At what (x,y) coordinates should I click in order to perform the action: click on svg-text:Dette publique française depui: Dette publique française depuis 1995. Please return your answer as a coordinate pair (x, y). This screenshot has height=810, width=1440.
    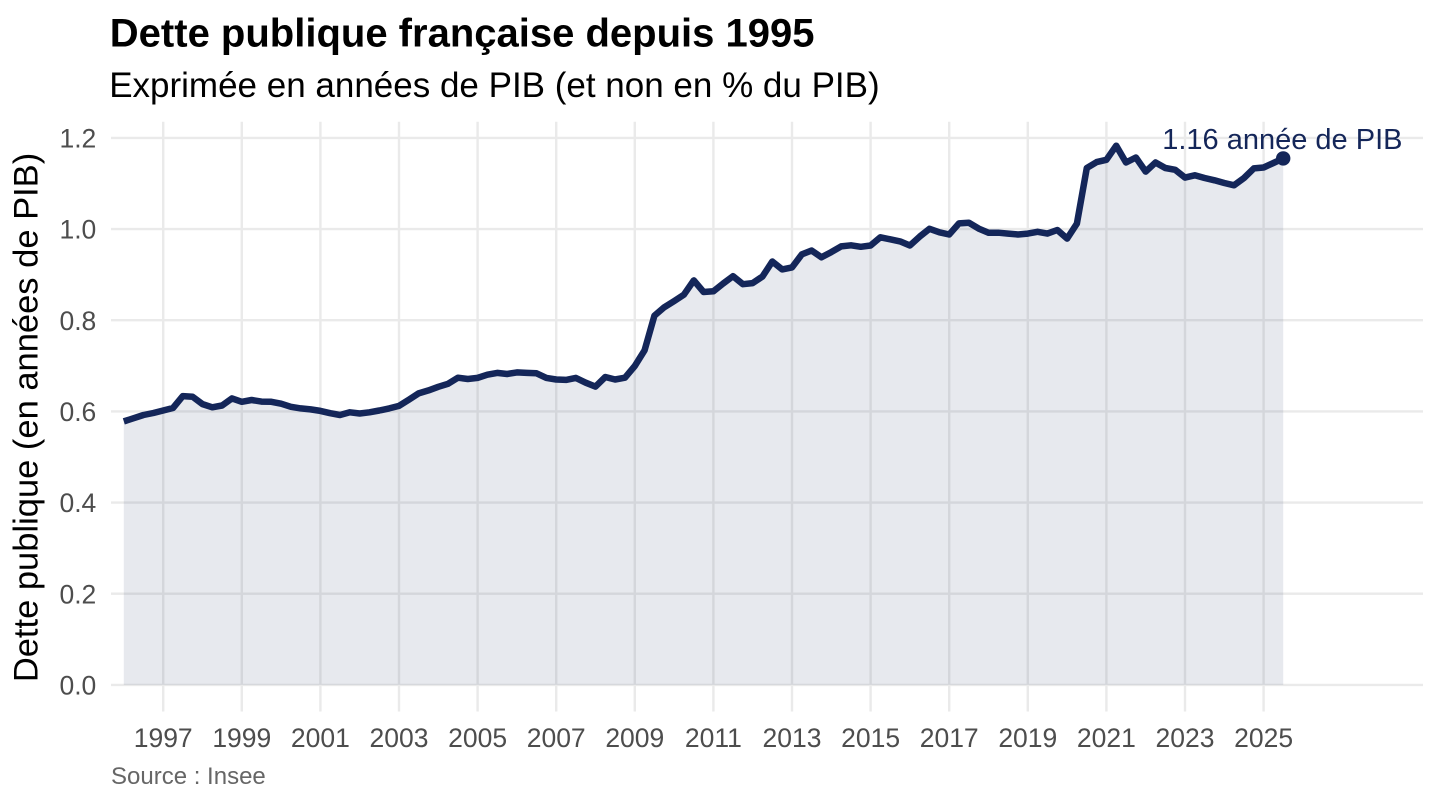
    Looking at the image, I should click on (462, 33).